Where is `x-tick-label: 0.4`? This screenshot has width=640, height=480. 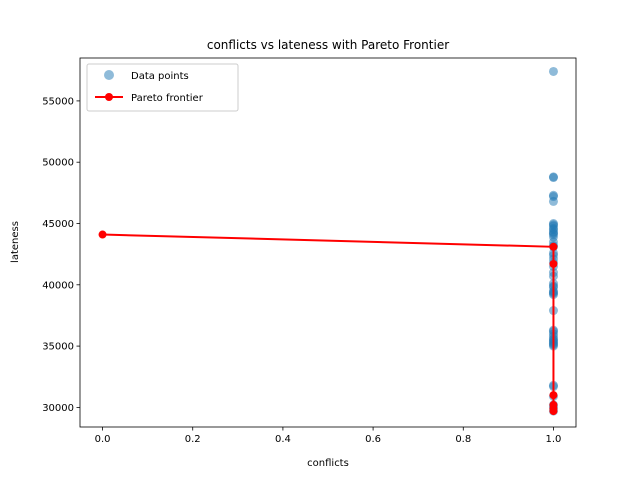 x-tick-label: 0.4 is located at coordinates (283, 439).